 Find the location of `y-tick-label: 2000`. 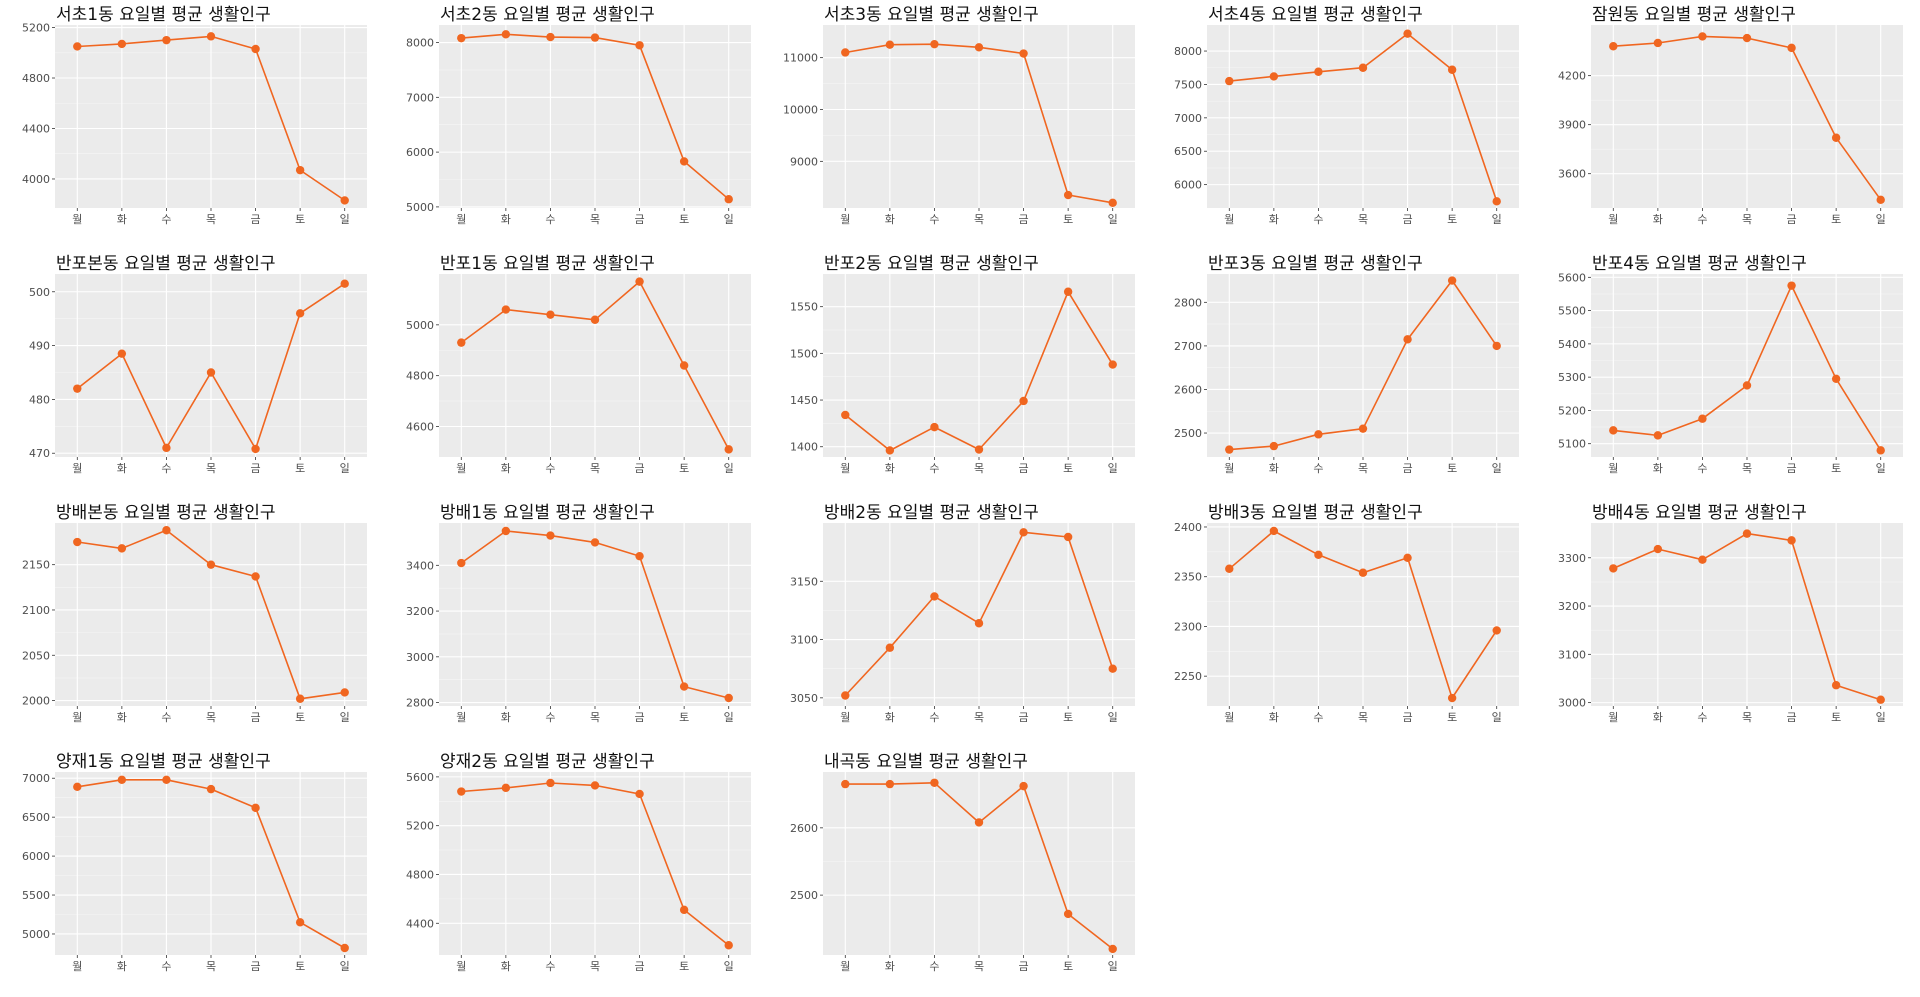

y-tick-label: 2000 is located at coordinates (36, 701).